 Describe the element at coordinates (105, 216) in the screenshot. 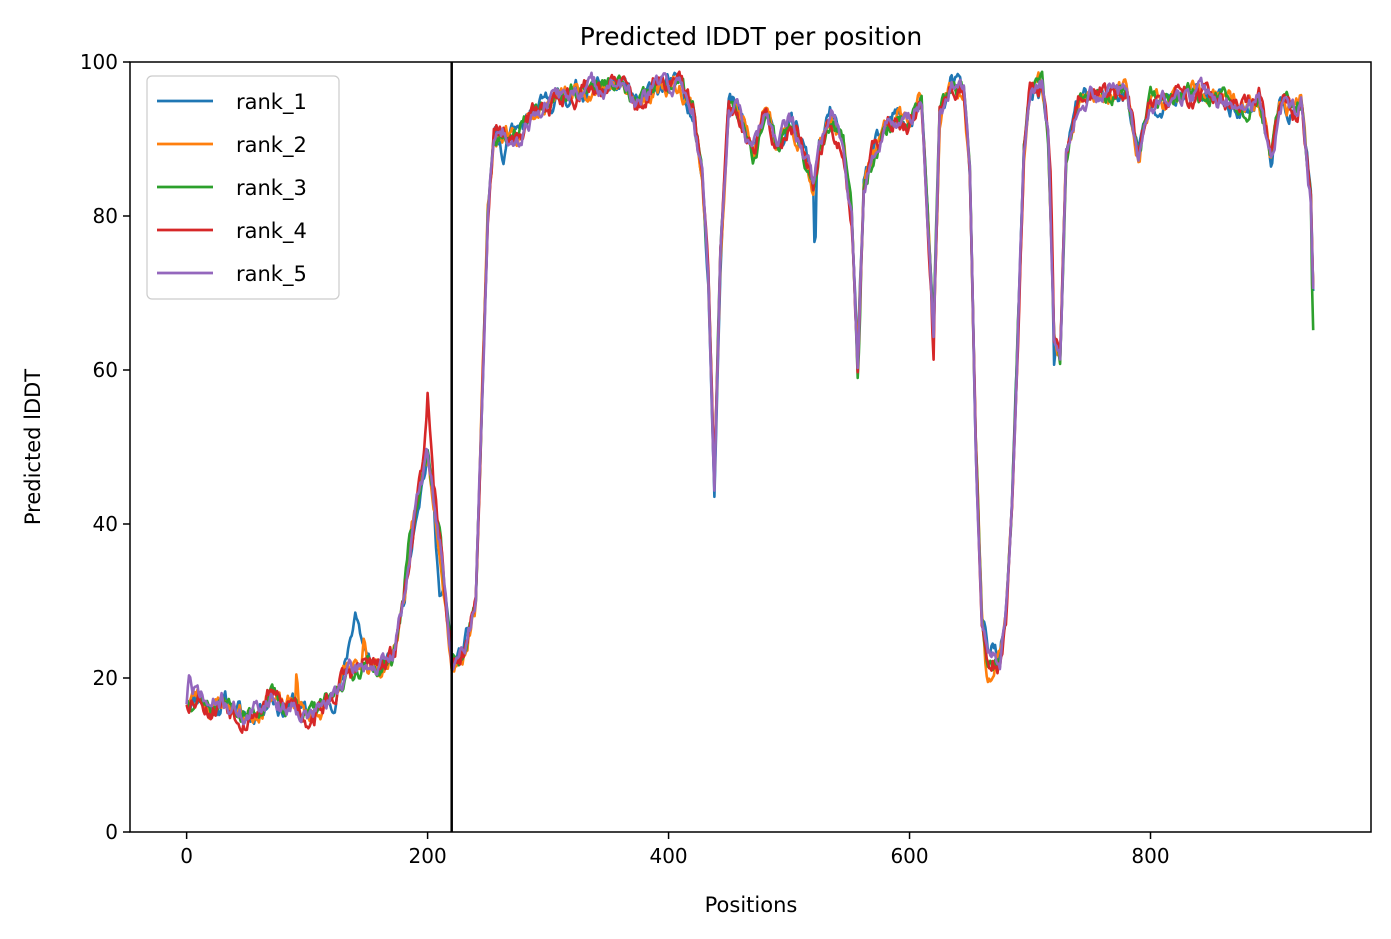

I see `y-tick-label: 80` at that location.